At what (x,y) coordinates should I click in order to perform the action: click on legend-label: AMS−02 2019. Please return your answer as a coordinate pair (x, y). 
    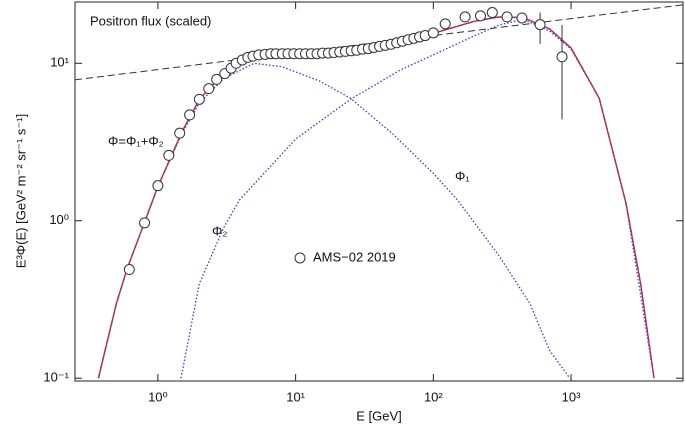
    Looking at the image, I should click on (354, 256).